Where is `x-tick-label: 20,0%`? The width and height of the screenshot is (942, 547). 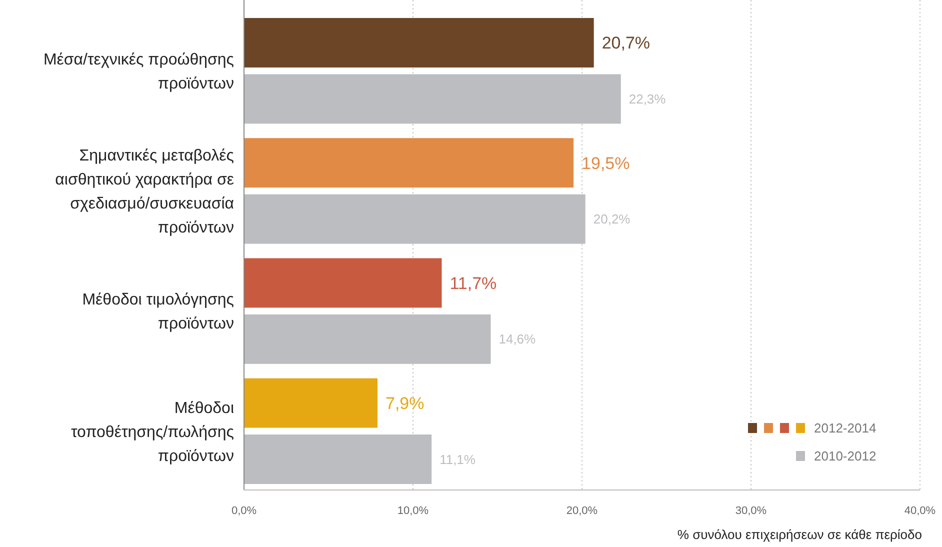 x-tick-label: 20,0% is located at coordinates (582, 511).